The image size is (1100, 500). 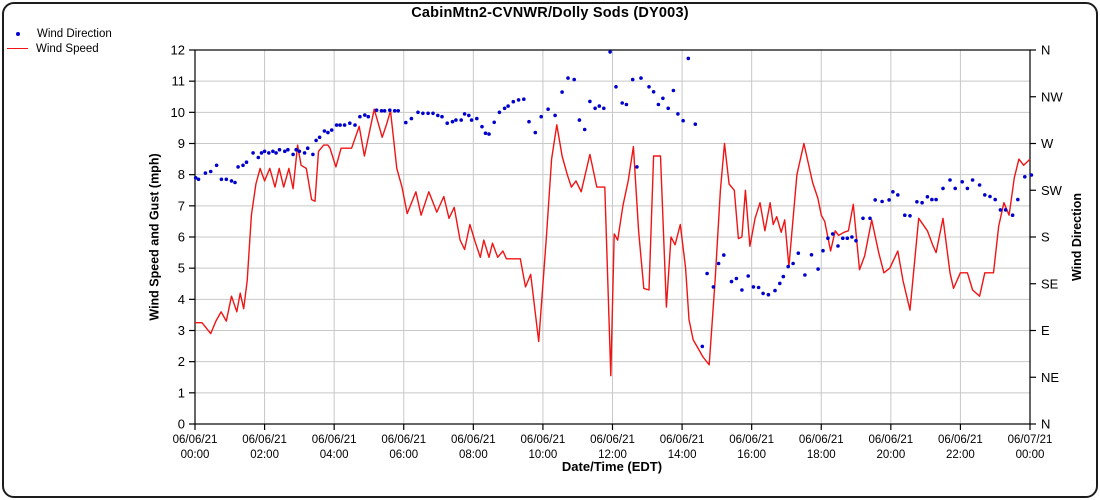 I want to click on legend-item-wind-speed: Wind Speed, so click(x=59, y=48).